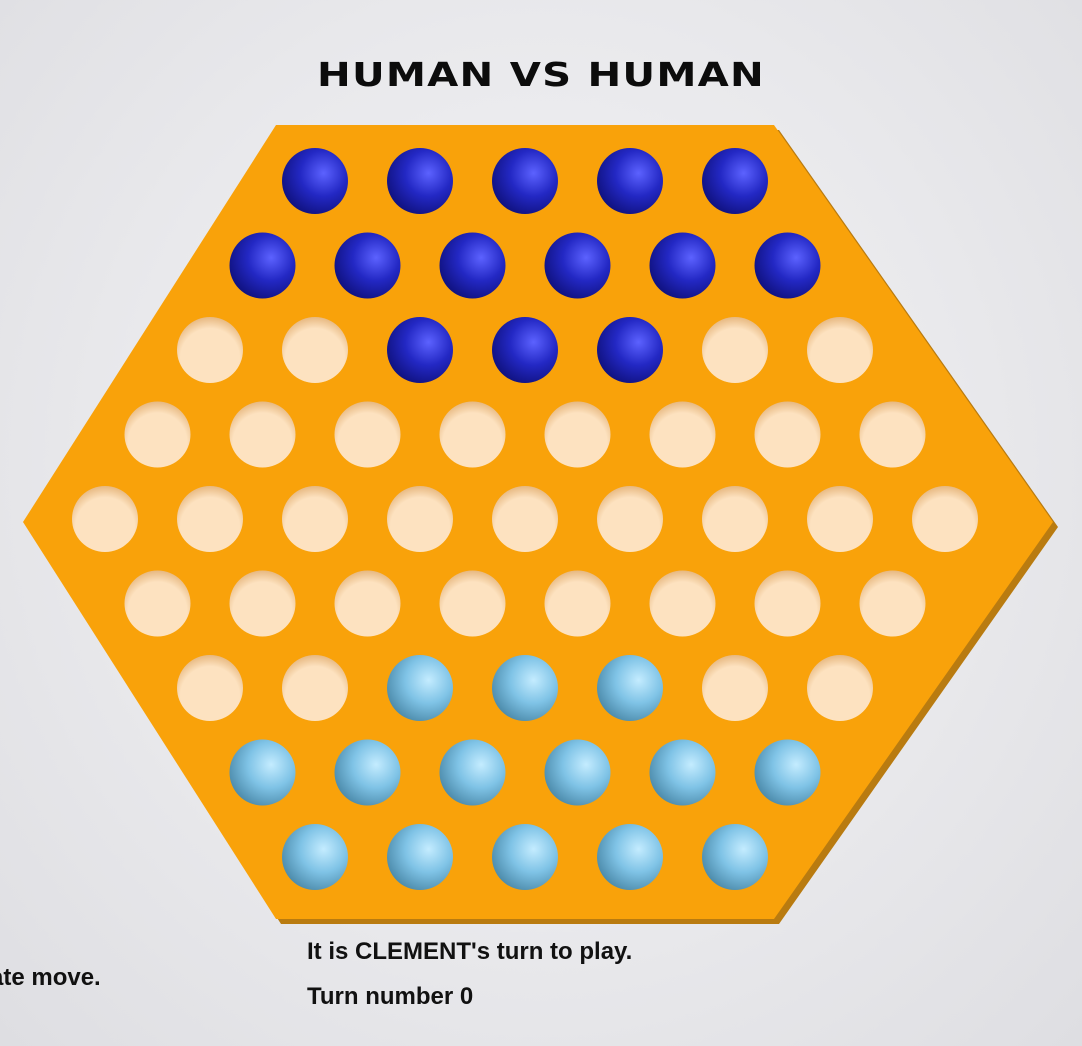 The height and width of the screenshot is (1046, 1082). Describe the element at coordinates (470, 951) in the screenshot. I see `turn-status-text: It is CLEMENT's turn to play.` at that location.